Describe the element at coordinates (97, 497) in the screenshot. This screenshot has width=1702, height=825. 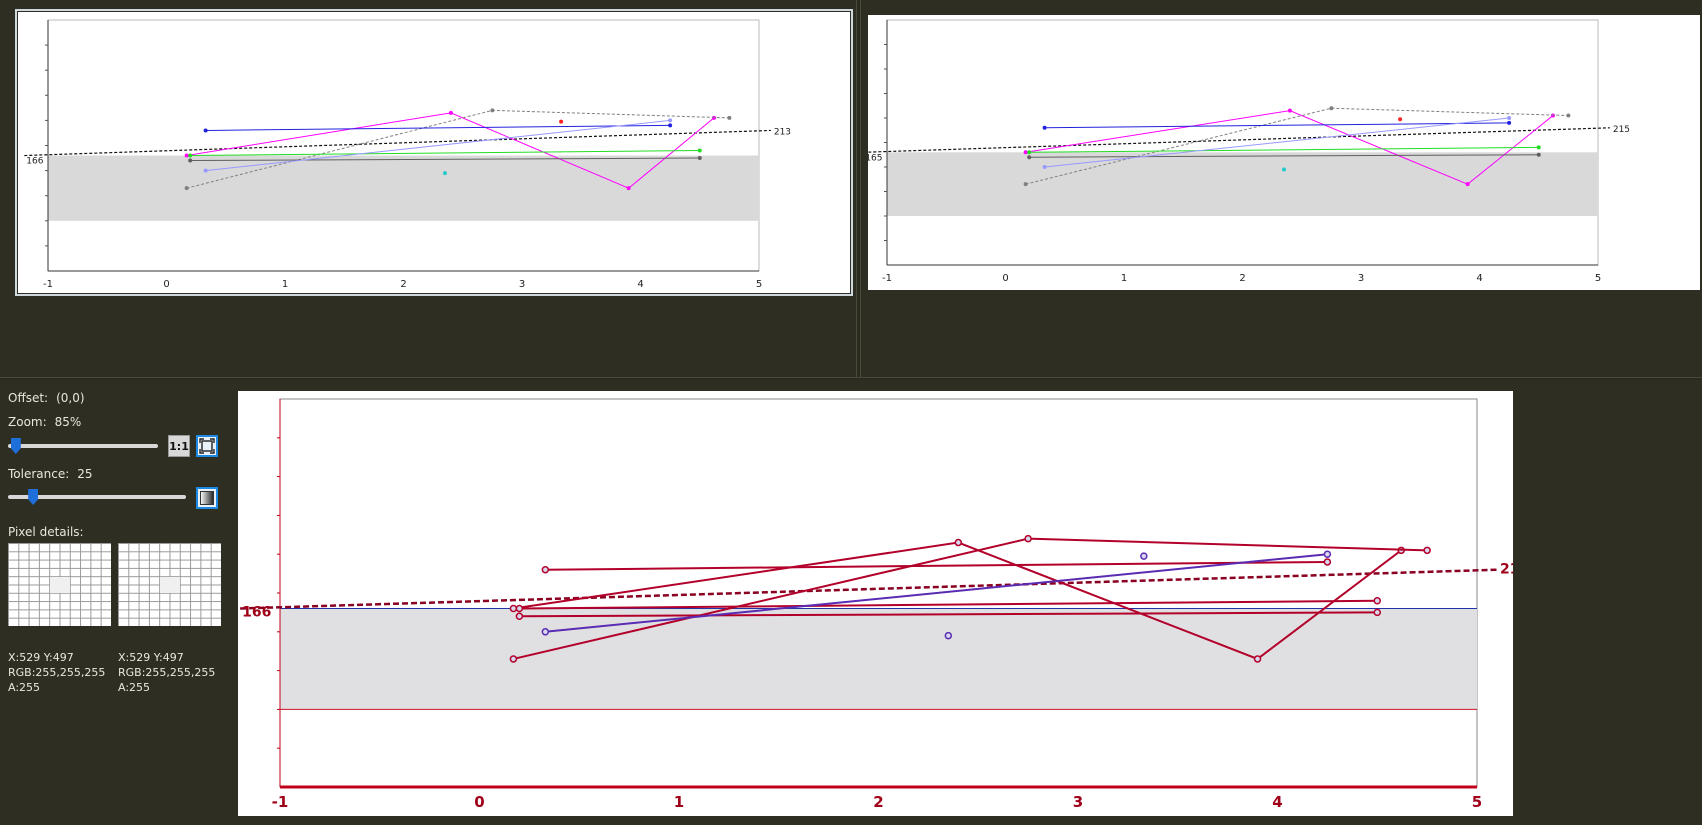
I see `tolerance-slider` at that location.